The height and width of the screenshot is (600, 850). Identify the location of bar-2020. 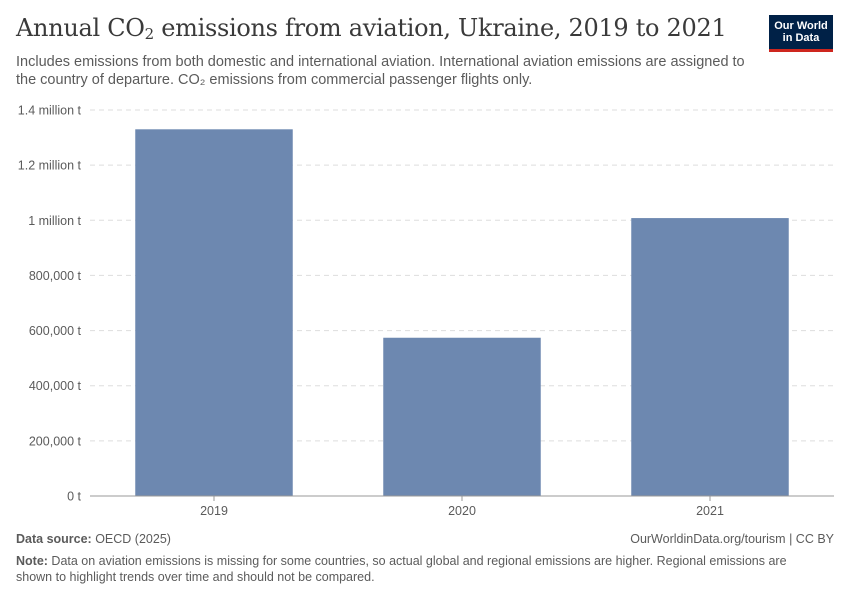
(462, 416).